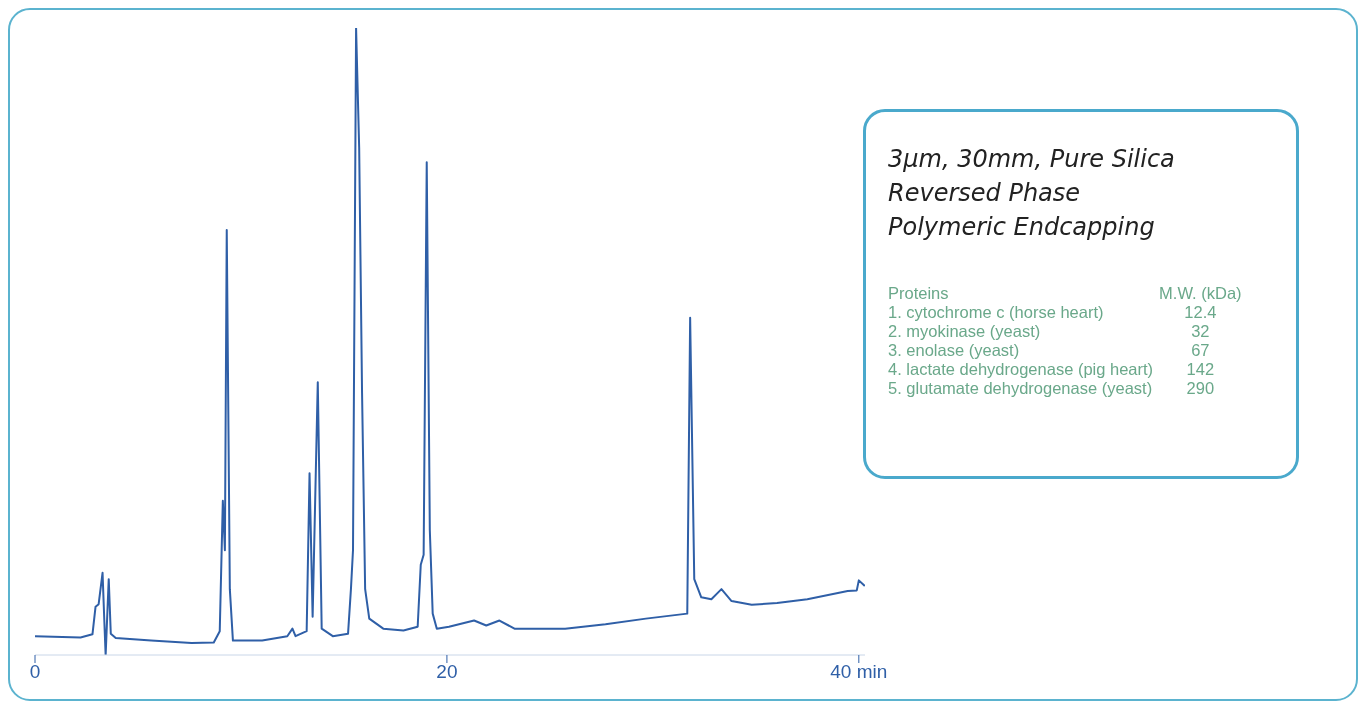 The image size is (1366, 709). What do you see at coordinates (35, 672) in the screenshot?
I see `x-tick-label: 0` at bounding box center [35, 672].